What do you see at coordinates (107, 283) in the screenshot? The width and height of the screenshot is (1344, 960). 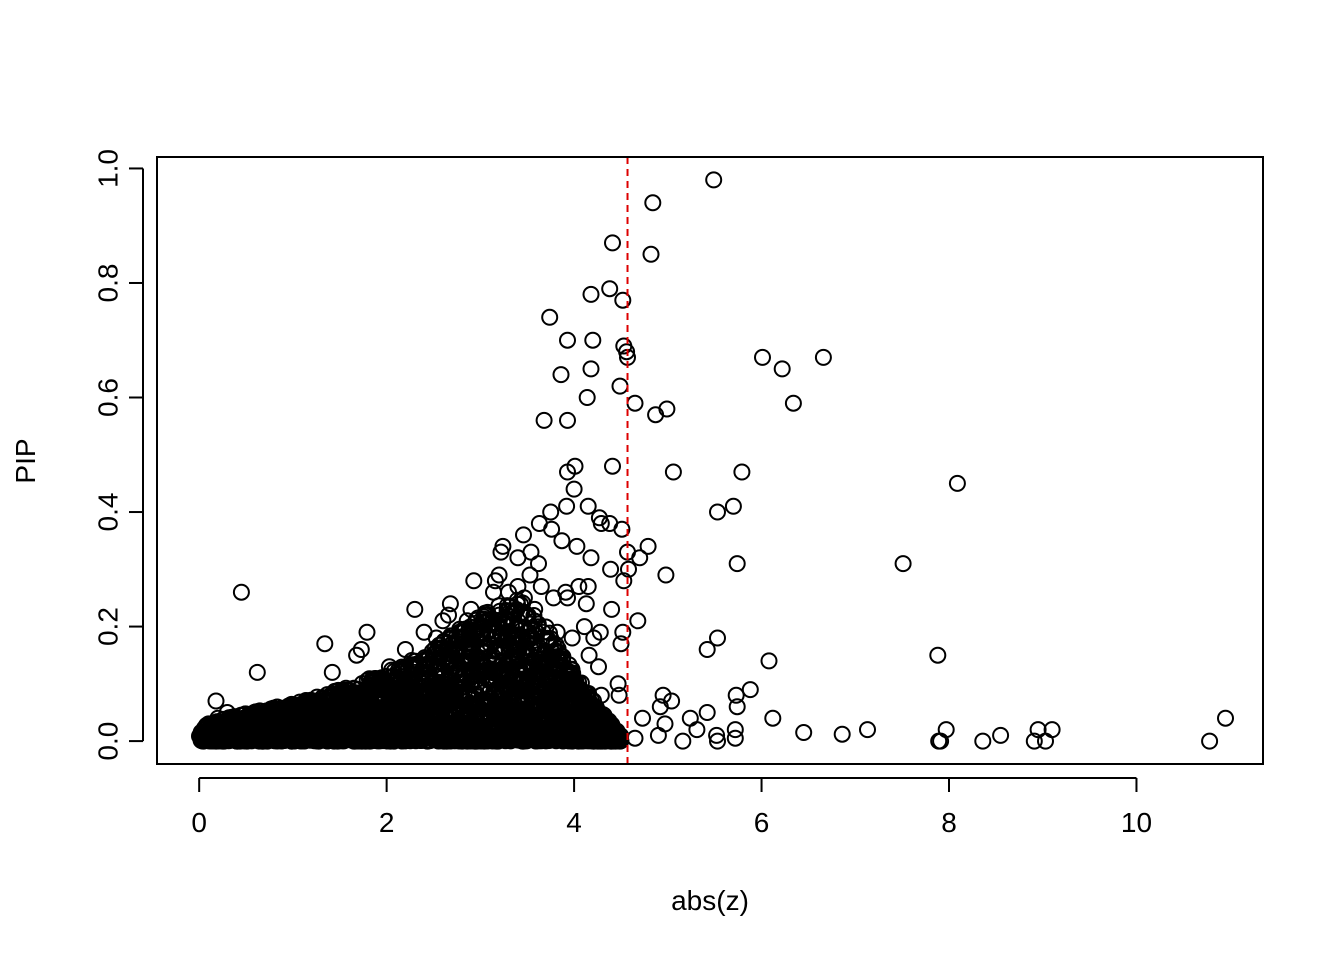 I see `y-tick-label: 0.8` at bounding box center [107, 283].